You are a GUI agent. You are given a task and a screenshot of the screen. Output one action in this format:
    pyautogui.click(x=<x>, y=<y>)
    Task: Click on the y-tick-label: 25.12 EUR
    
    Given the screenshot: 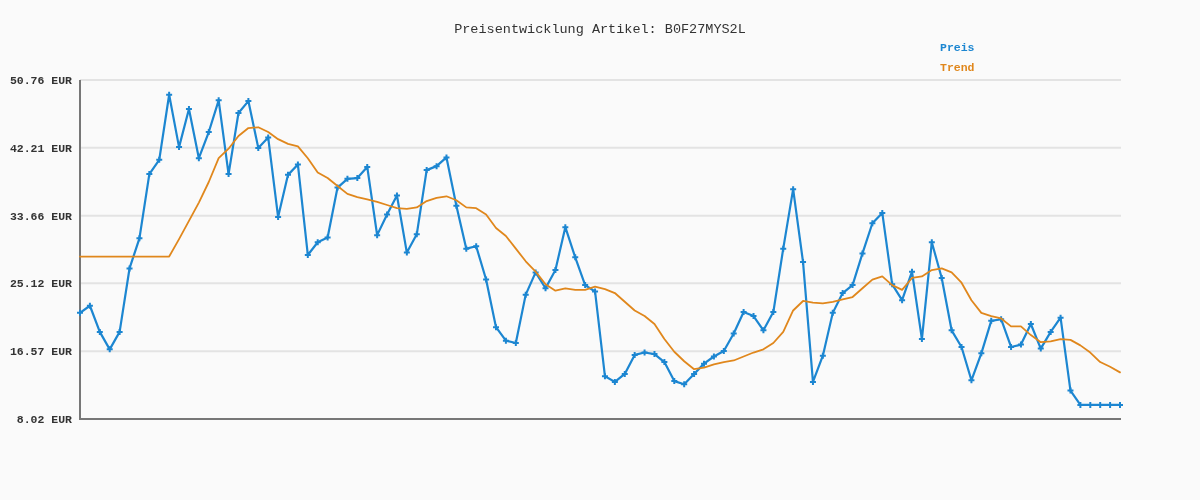 What is the action you would take?
    pyautogui.click(x=41, y=284)
    